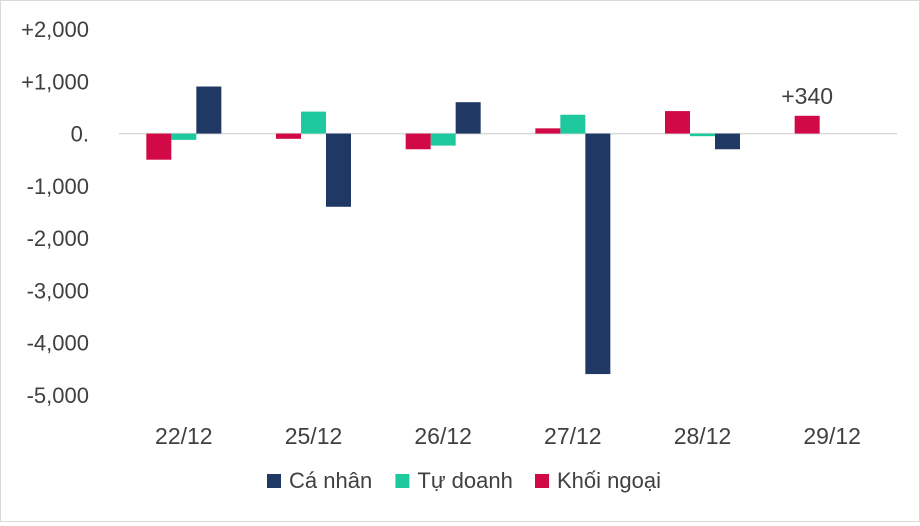 The height and width of the screenshot is (526, 920). Describe the element at coordinates (330, 480) in the screenshot. I see `legend-label: Cá nhân` at that location.